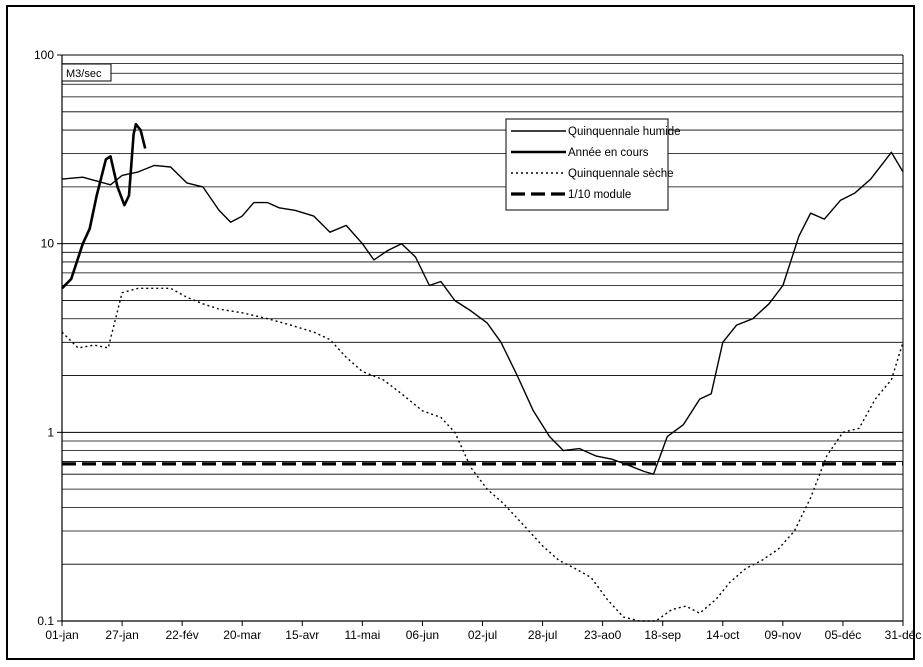 The width and height of the screenshot is (923, 667). Describe the element at coordinates (50, 432) in the screenshot. I see `y-tick-label: 1` at that location.